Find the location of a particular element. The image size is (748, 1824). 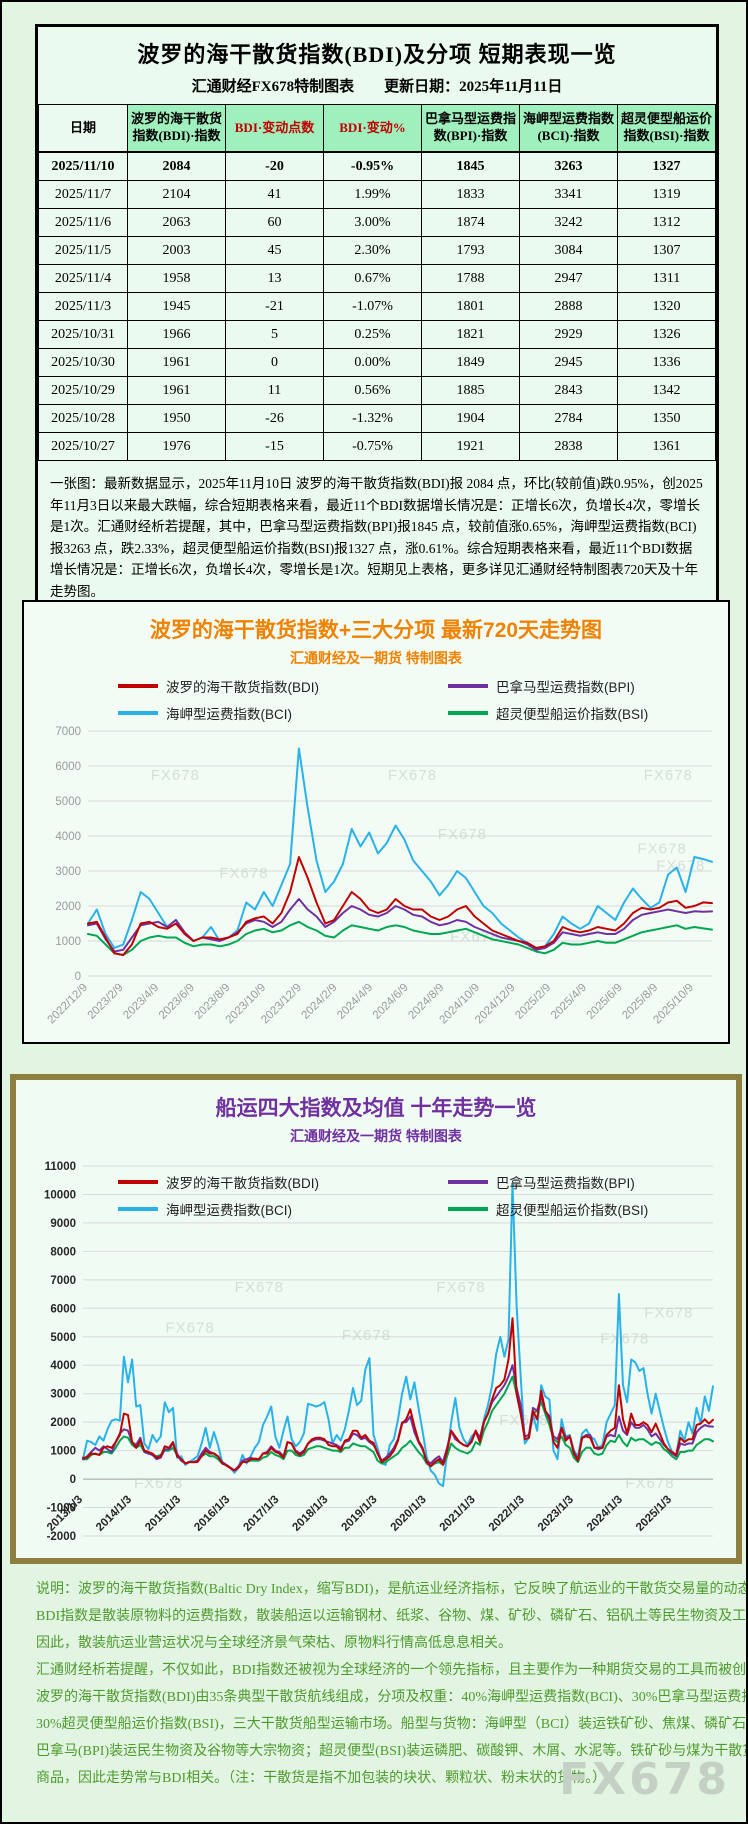

table-cell: 1833 is located at coordinates (470, 194).